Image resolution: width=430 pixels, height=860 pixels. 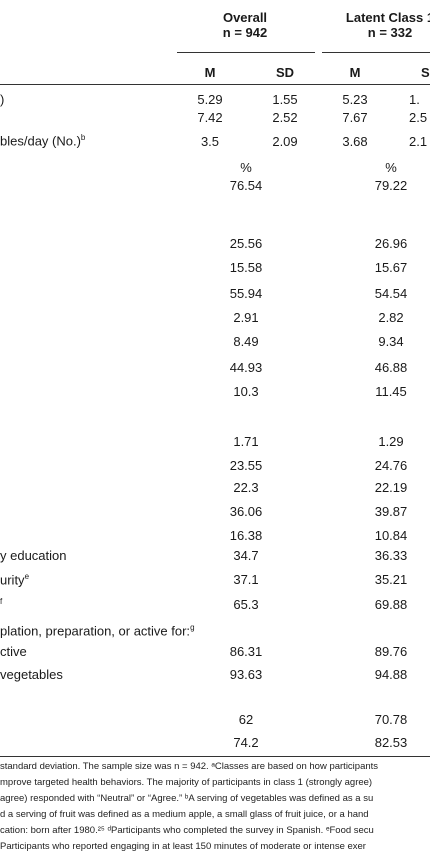 I want to click on row-label: ctive, so click(x=13, y=651).